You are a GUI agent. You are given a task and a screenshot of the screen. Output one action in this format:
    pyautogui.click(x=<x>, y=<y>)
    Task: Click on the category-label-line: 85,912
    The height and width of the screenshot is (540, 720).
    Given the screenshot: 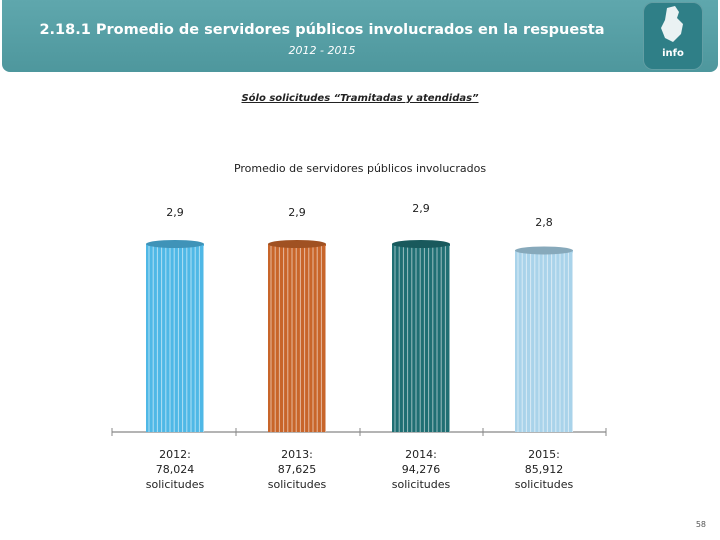 What is the action you would take?
    pyautogui.click(x=544, y=469)
    